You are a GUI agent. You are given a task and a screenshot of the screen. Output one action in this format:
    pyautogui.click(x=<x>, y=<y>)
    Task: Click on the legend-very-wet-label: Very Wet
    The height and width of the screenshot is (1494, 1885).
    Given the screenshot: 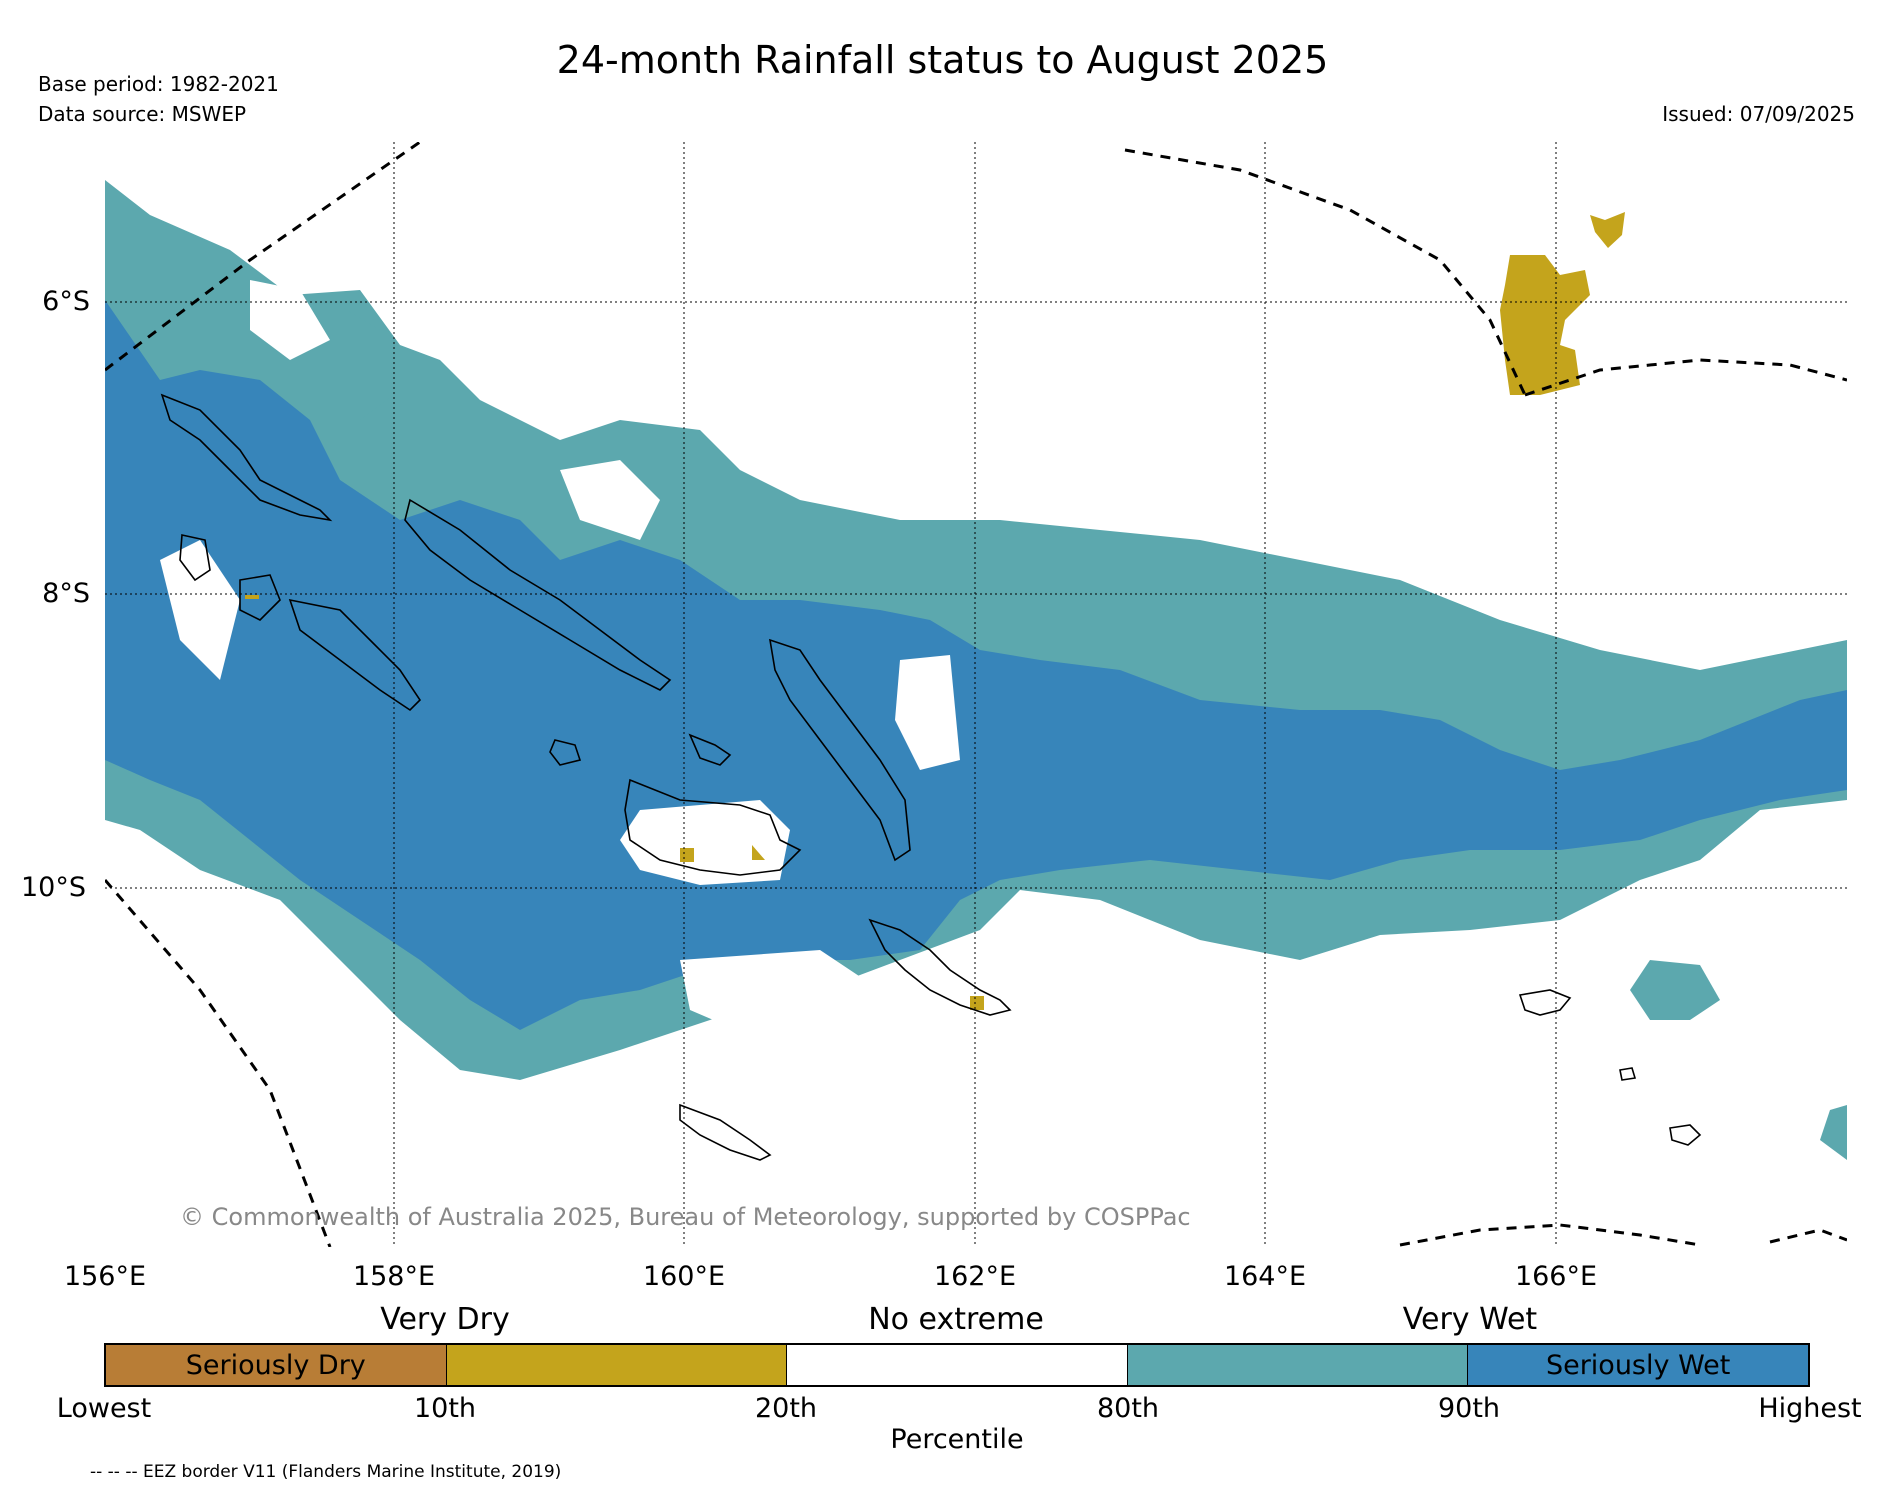 What is the action you would take?
    pyautogui.click(x=1470, y=1319)
    